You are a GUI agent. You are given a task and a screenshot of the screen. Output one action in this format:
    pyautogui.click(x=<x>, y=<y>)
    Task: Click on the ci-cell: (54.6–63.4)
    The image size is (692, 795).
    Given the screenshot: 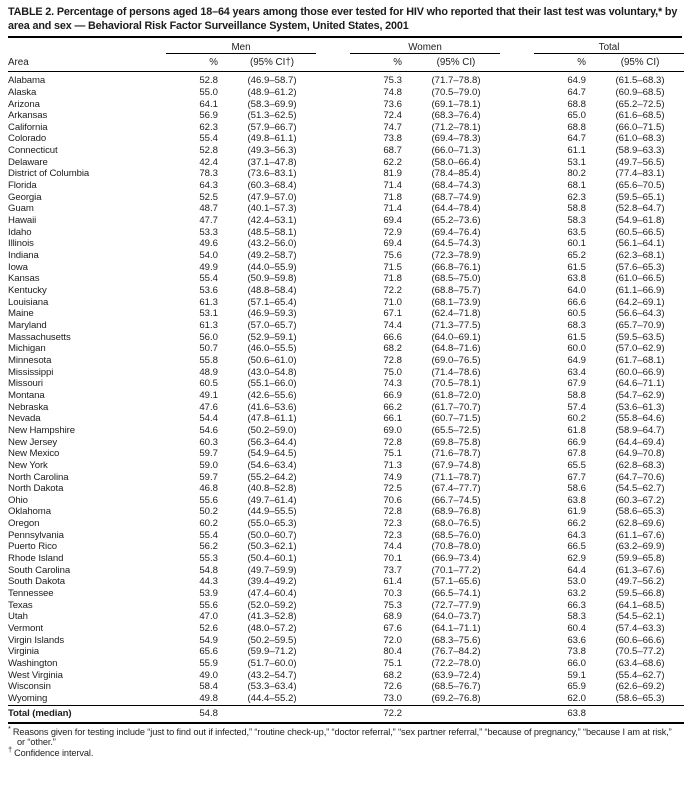 What is the action you would take?
    pyautogui.click(x=272, y=465)
    